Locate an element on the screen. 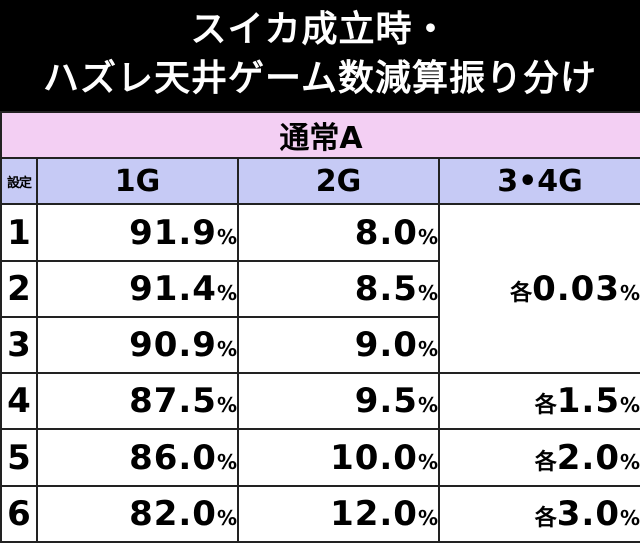 The width and height of the screenshot is (640, 543). value-2g: 10.0% is located at coordinates (338, 457).